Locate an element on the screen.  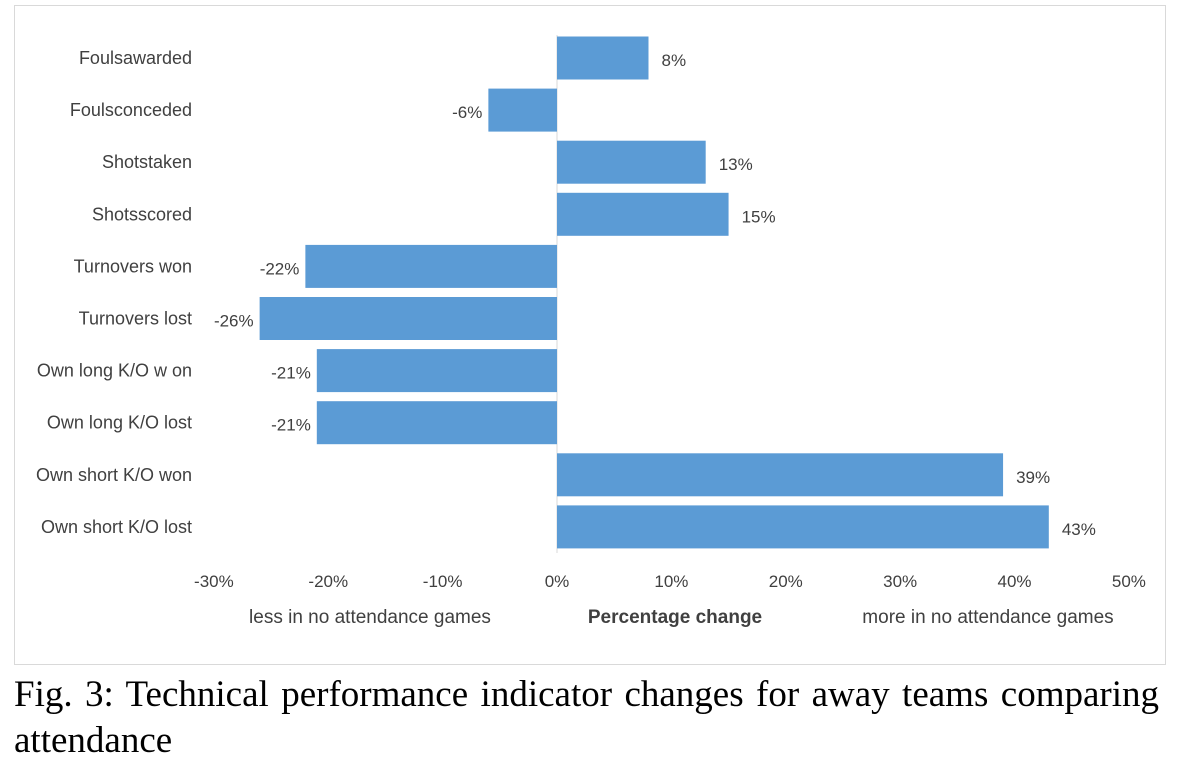
x-tick-label: 40% is located at coordinates (1014, 581).